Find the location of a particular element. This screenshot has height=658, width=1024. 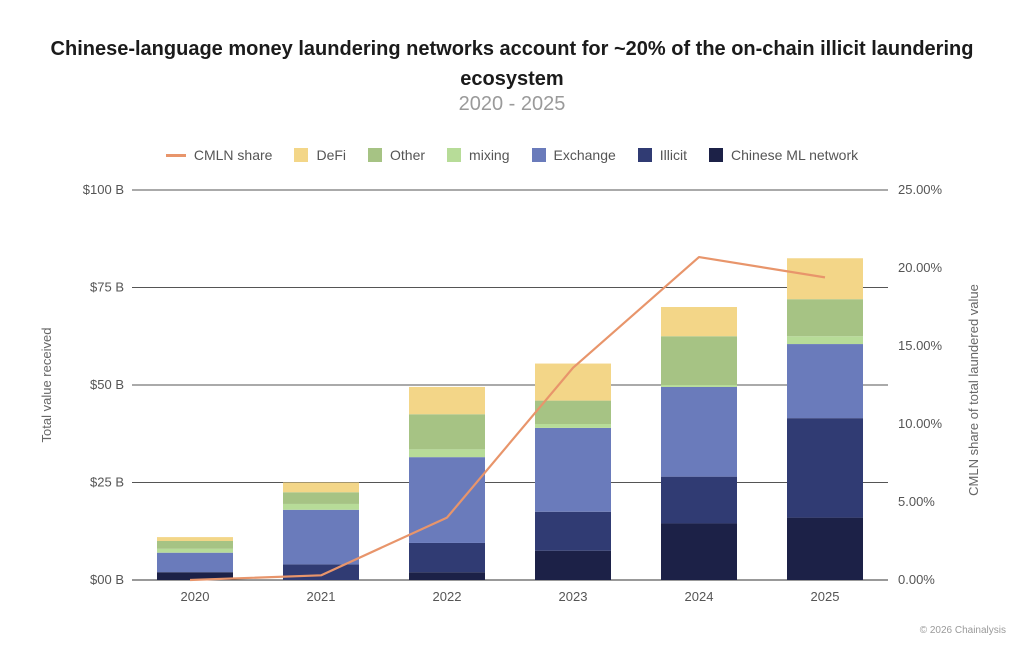

legend-label: Chinese ML network is located at coordinates (795, 155).